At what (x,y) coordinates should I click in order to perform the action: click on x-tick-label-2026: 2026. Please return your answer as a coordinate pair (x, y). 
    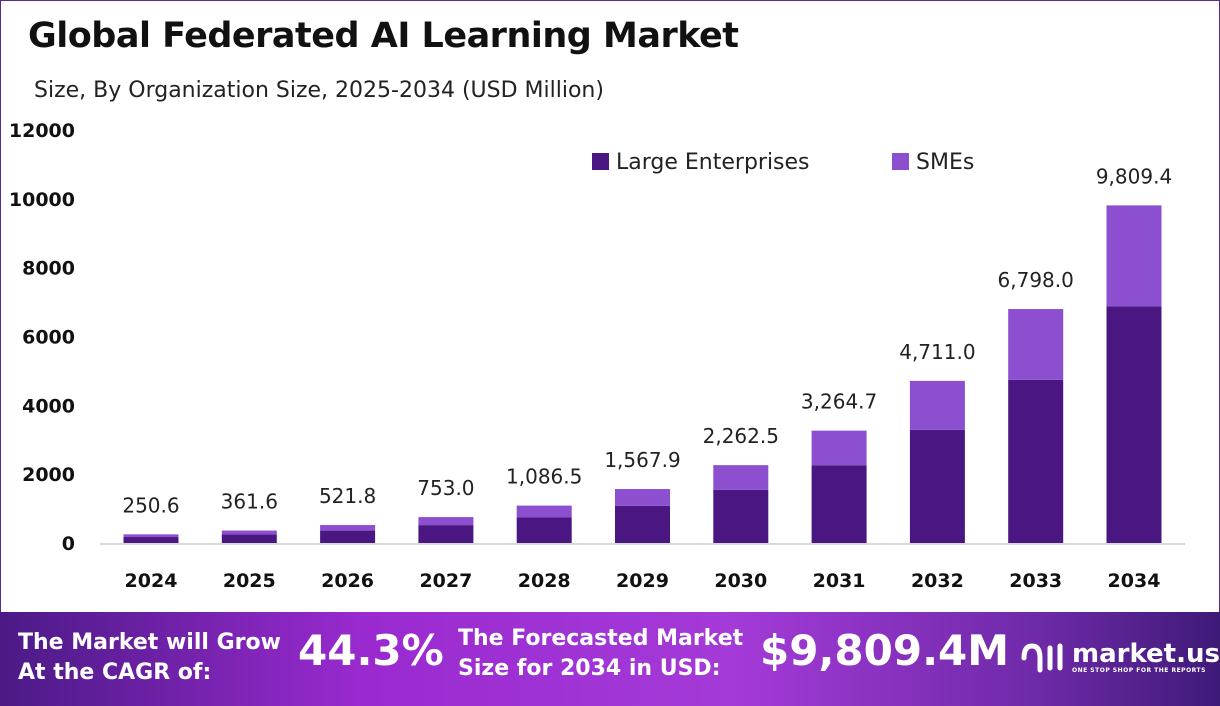
    Looking at the image, I should click on (347, 581).